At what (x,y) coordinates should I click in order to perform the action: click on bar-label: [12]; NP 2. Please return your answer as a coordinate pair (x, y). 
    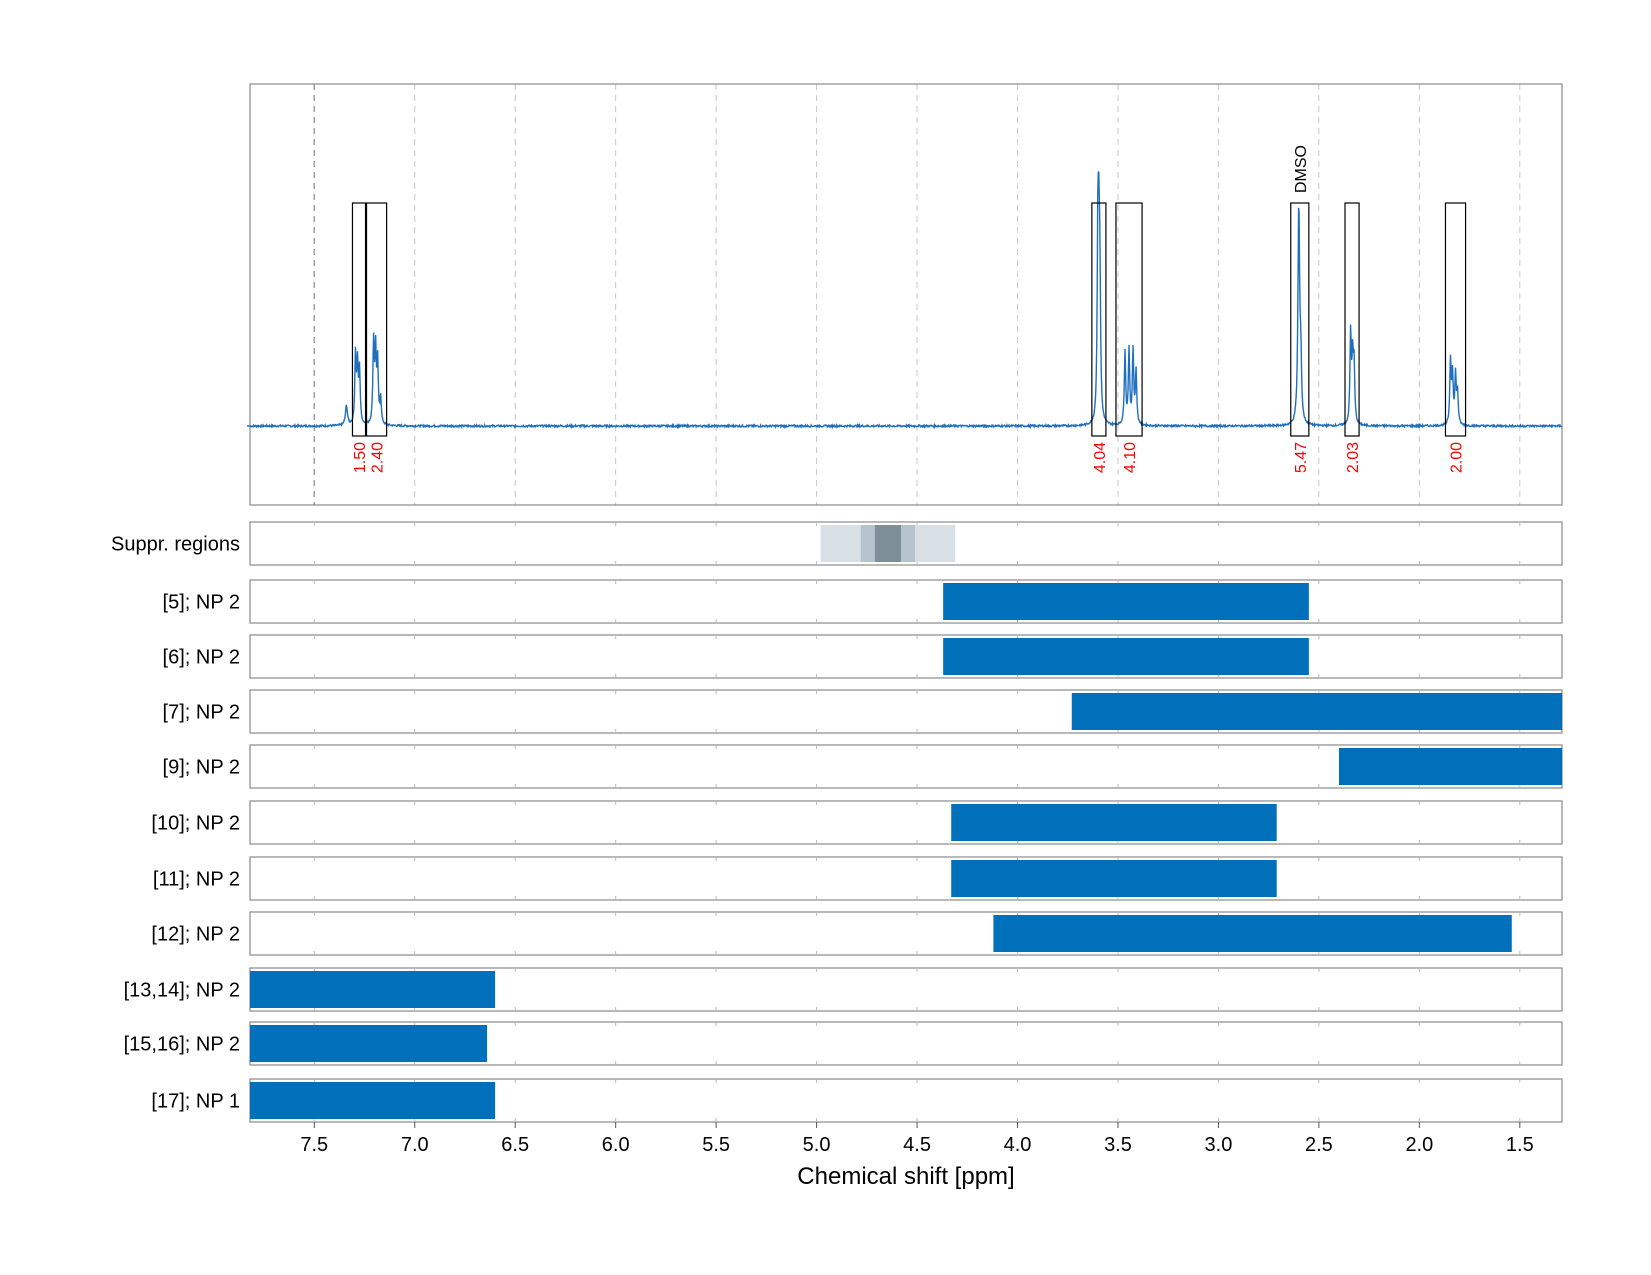
    Looking at the image, I should click on (195, 935).